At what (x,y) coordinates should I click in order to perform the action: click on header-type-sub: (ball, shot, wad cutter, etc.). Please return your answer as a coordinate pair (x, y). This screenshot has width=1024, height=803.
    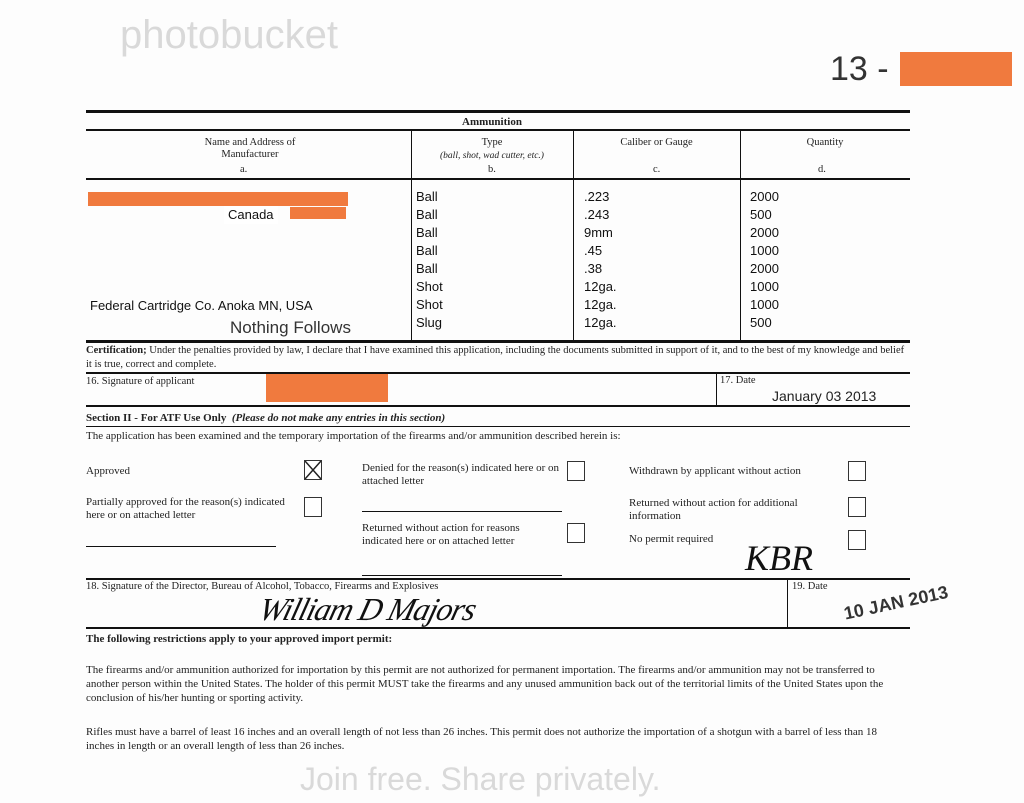
    Looking at the image, I should click on (492, 156).